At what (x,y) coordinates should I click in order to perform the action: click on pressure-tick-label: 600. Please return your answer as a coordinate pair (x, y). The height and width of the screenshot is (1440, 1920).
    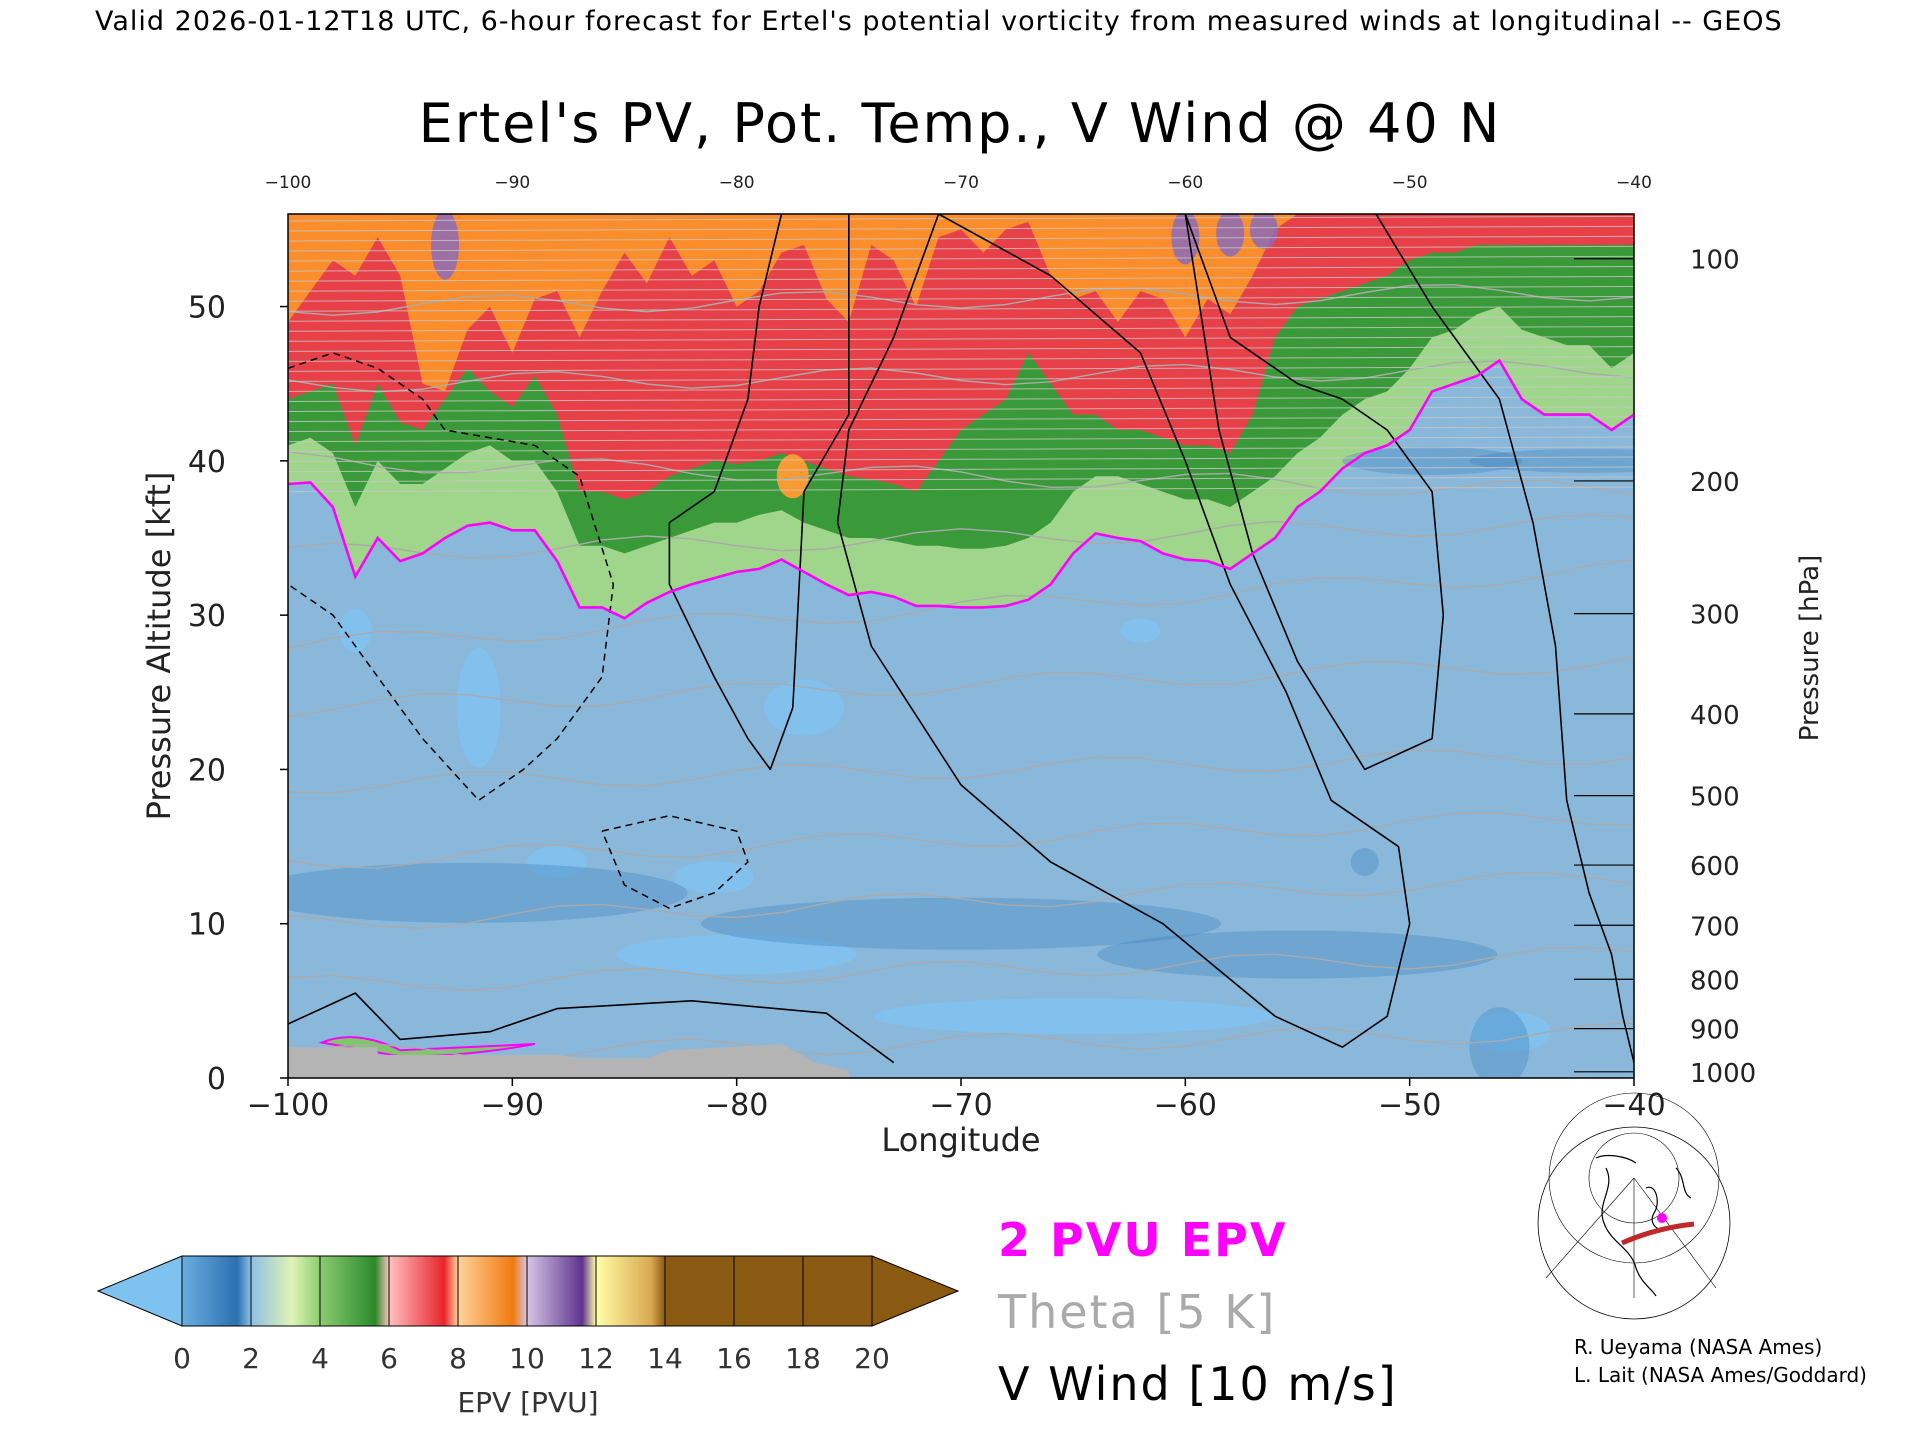
    Looking at the image, I should click on (1715, 867).